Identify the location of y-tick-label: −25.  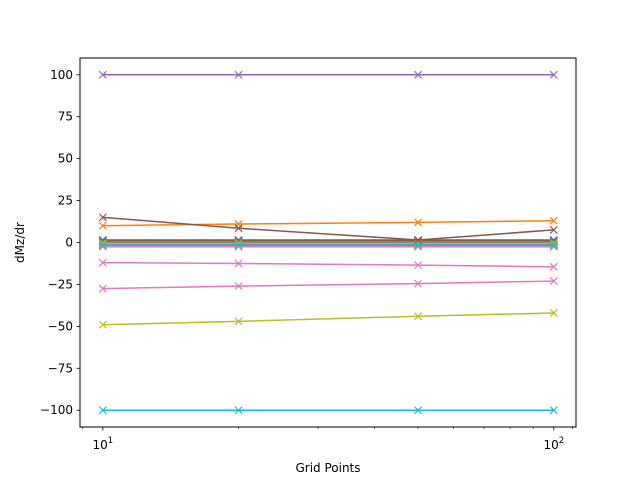
(60, 284).